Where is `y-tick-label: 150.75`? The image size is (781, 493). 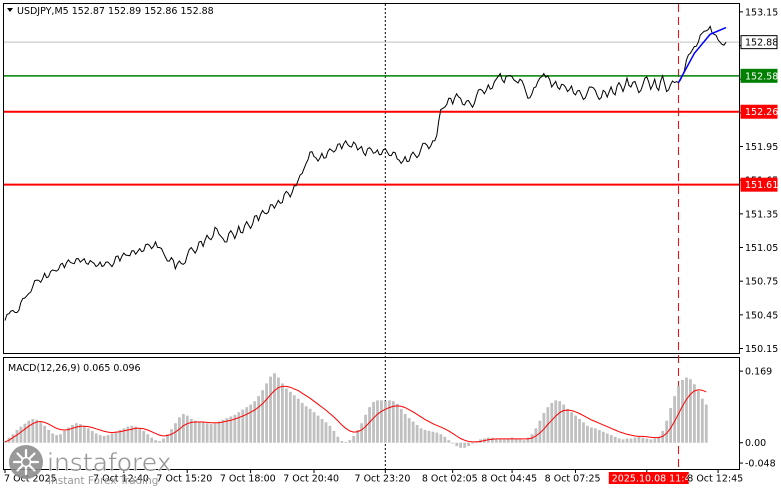
y-tick-label: 150.75 is located at coordinates (761, 282).